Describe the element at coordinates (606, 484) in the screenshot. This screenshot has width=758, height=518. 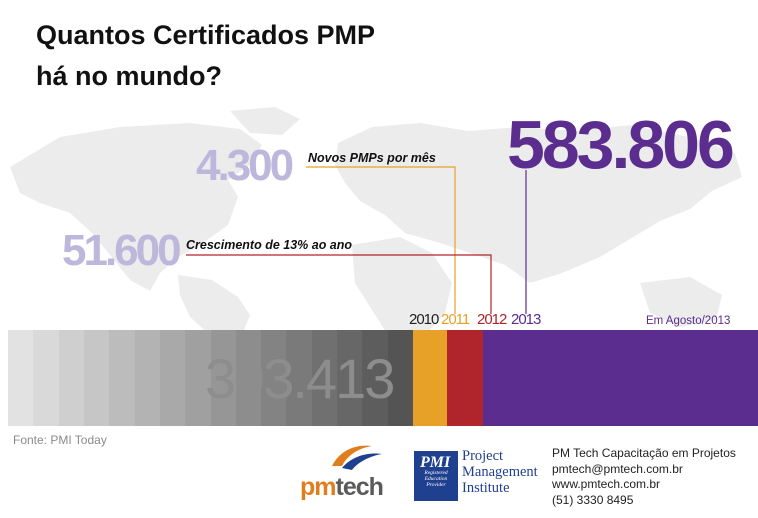
I see `contact-website: www.pmtech.com.br` at that location.